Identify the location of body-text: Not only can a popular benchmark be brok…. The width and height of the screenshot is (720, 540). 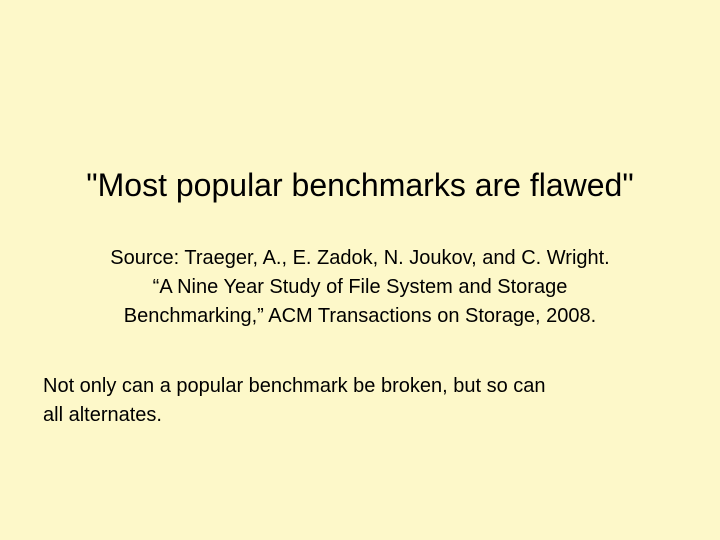
(368, 401).